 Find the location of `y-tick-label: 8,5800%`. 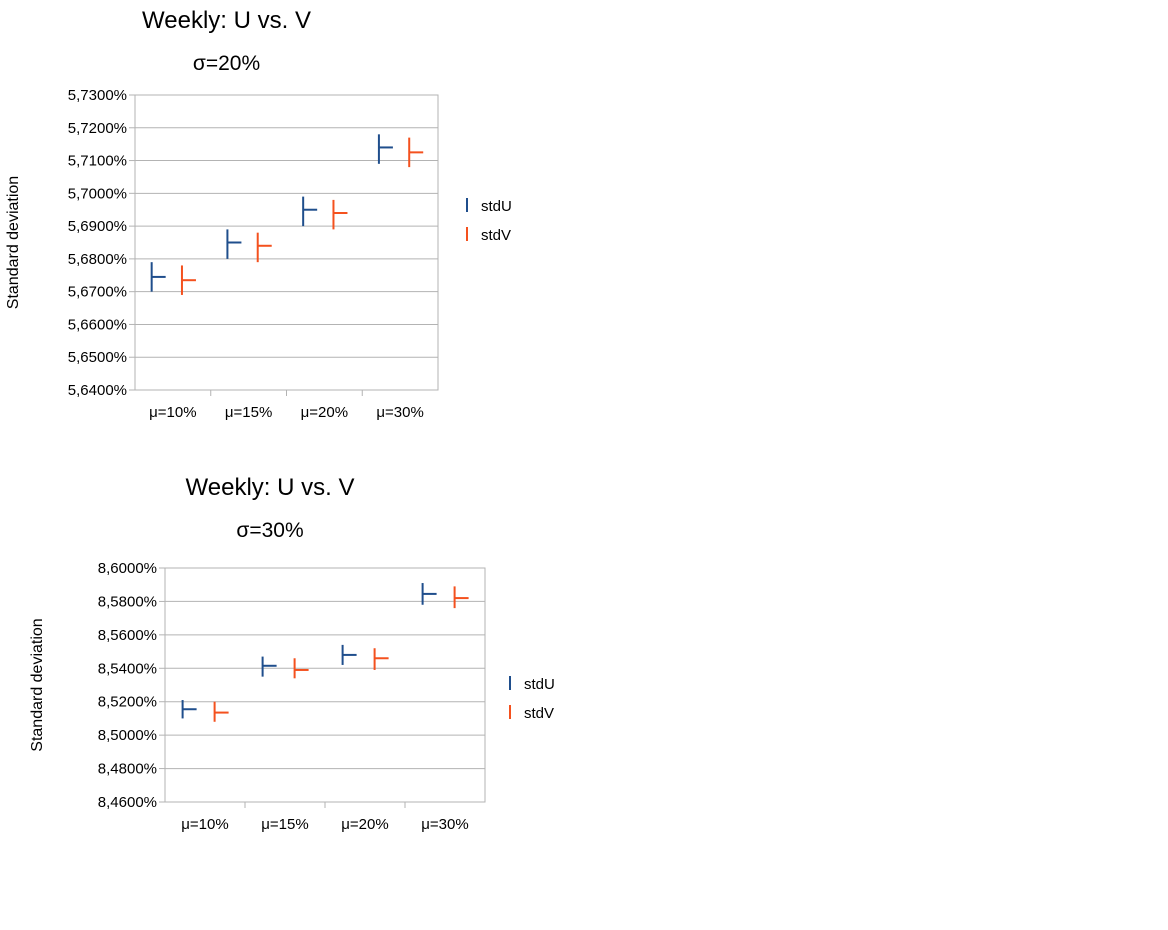

y-tick-label: 8,5800% is located at coordinates (127, 601).